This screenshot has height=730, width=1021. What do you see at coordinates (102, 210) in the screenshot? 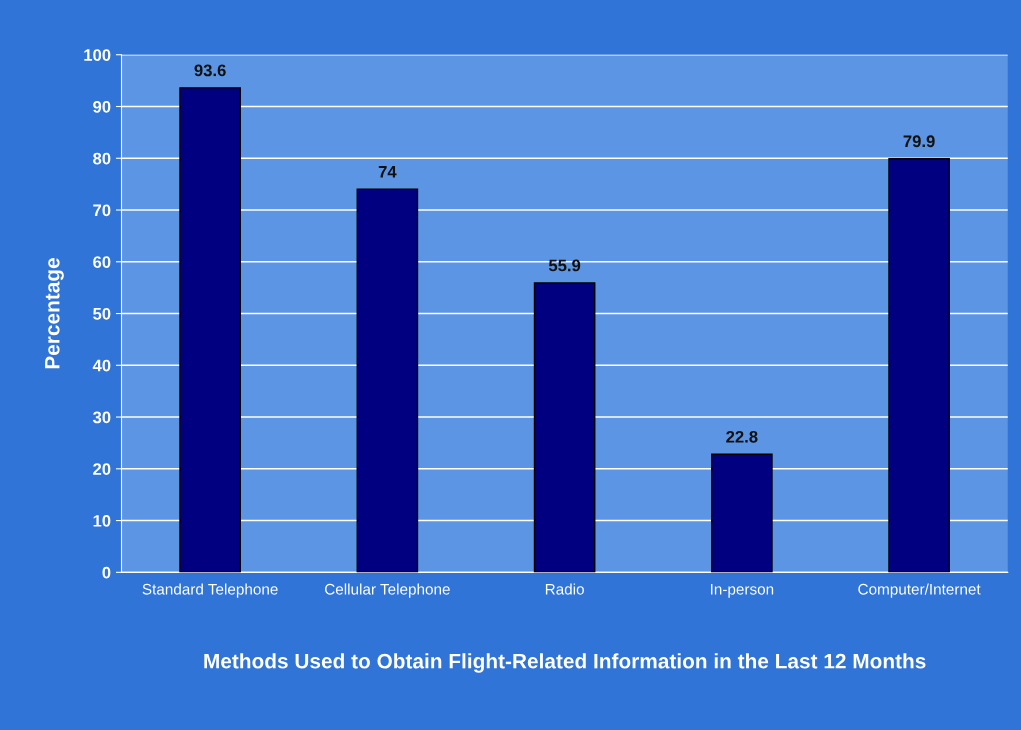
I see `y-tick-label: 70` at bounding box center [102, 210].